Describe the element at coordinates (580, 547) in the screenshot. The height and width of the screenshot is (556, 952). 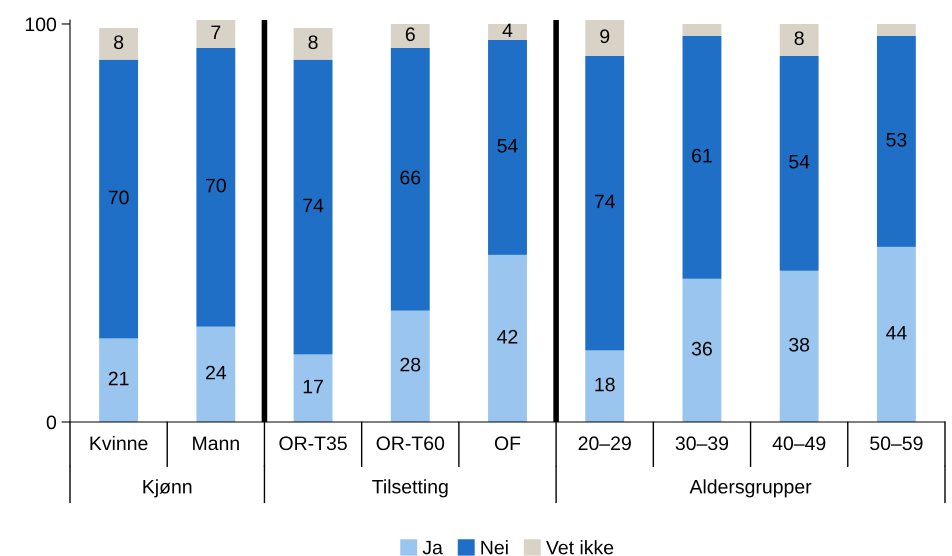
I see `legend-label: Vet ikke` at that location.